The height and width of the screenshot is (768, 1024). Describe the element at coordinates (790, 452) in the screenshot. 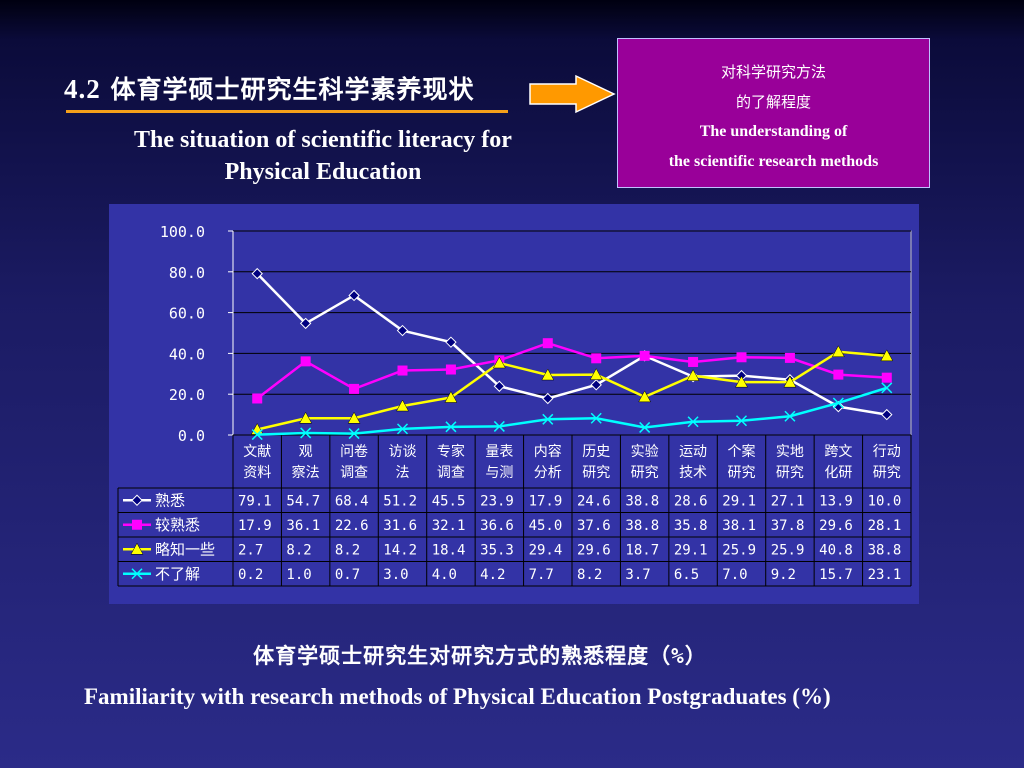

I see `x-category-label: 实地` at that location.